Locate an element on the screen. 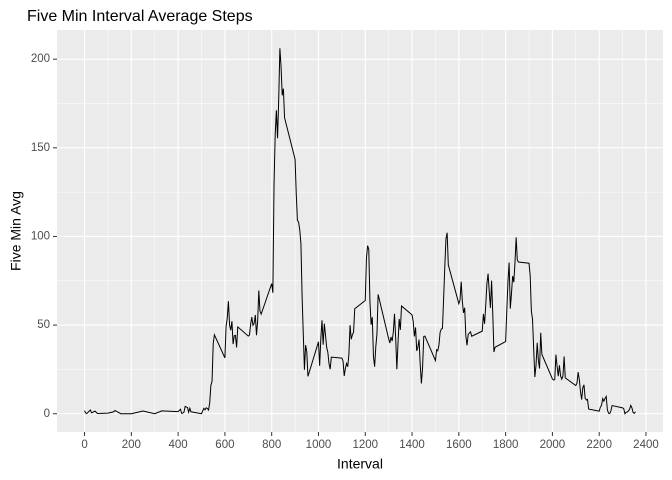 This screenshot has height=480, width=672. x-tick-label: 2000 is located at coordinates (553, 445).